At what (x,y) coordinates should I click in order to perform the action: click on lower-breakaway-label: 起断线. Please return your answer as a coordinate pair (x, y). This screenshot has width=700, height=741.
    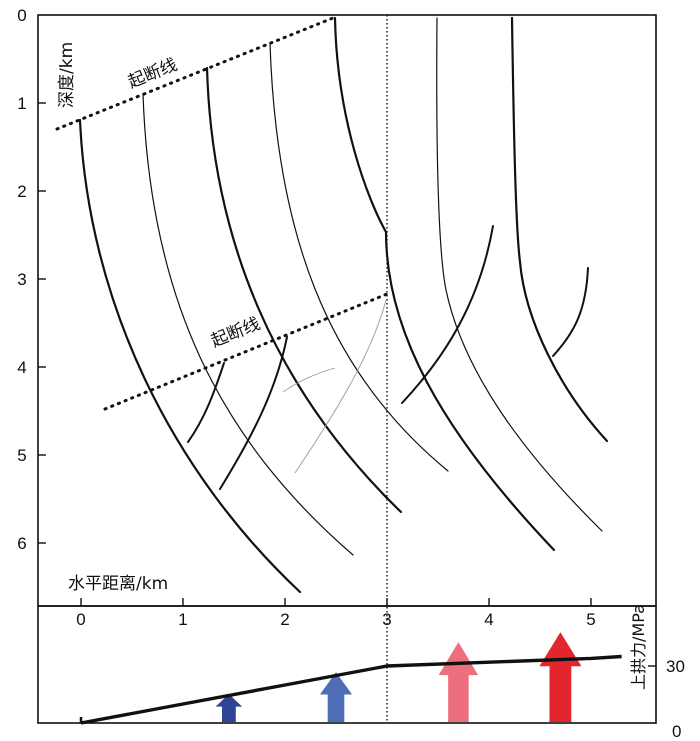
    Looking at the image, I should click on (235, 333).